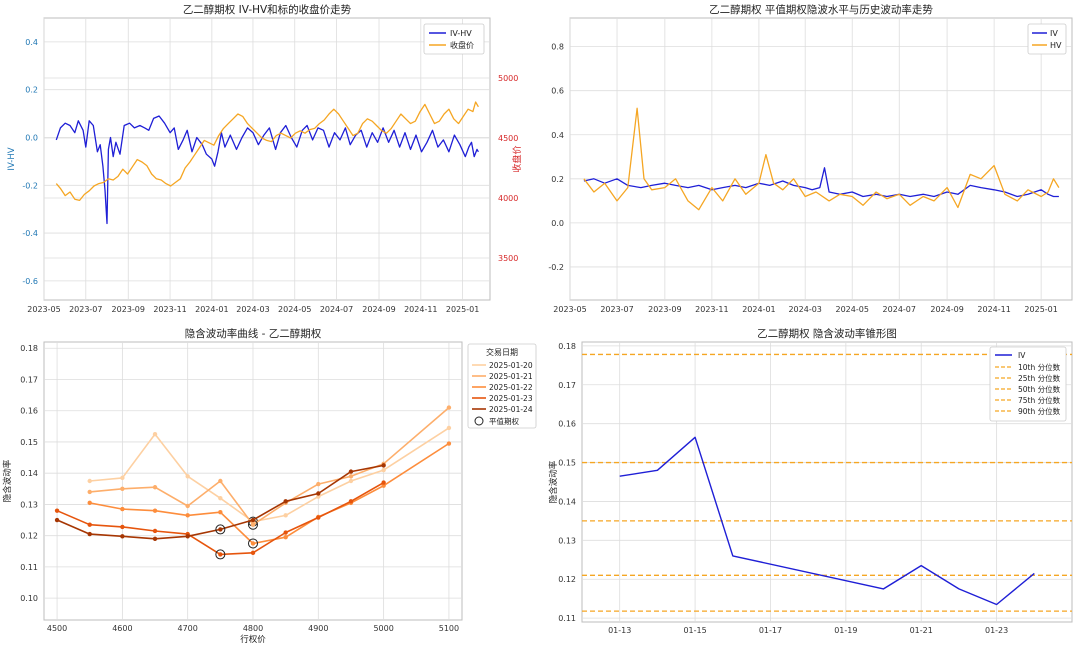 This screenshot has height=646, width=1080. Describe the element at coordinates (508, 258) in the screenshot. I see `c1-y2-tick-label: 3500` at that location.